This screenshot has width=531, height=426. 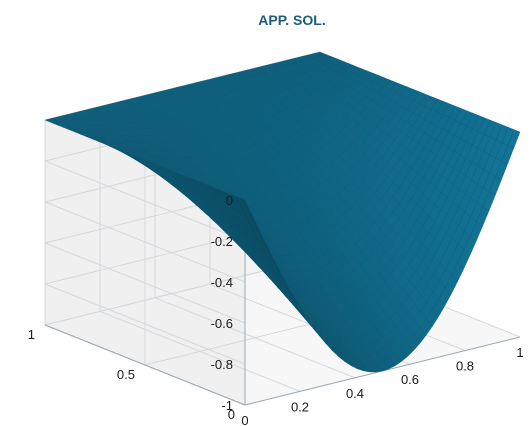 I want to click on y-tick-label: 0, so click(x=231, y=414).